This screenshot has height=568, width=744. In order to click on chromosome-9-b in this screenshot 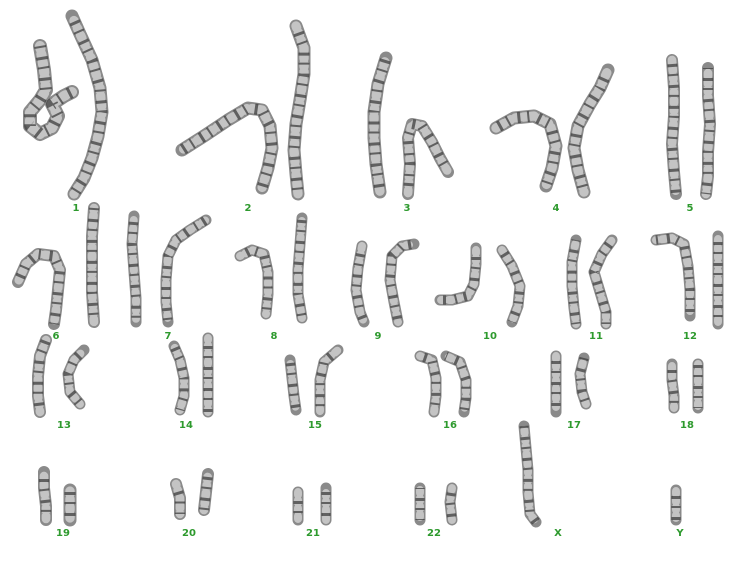, I will do `click(402, 283)`.